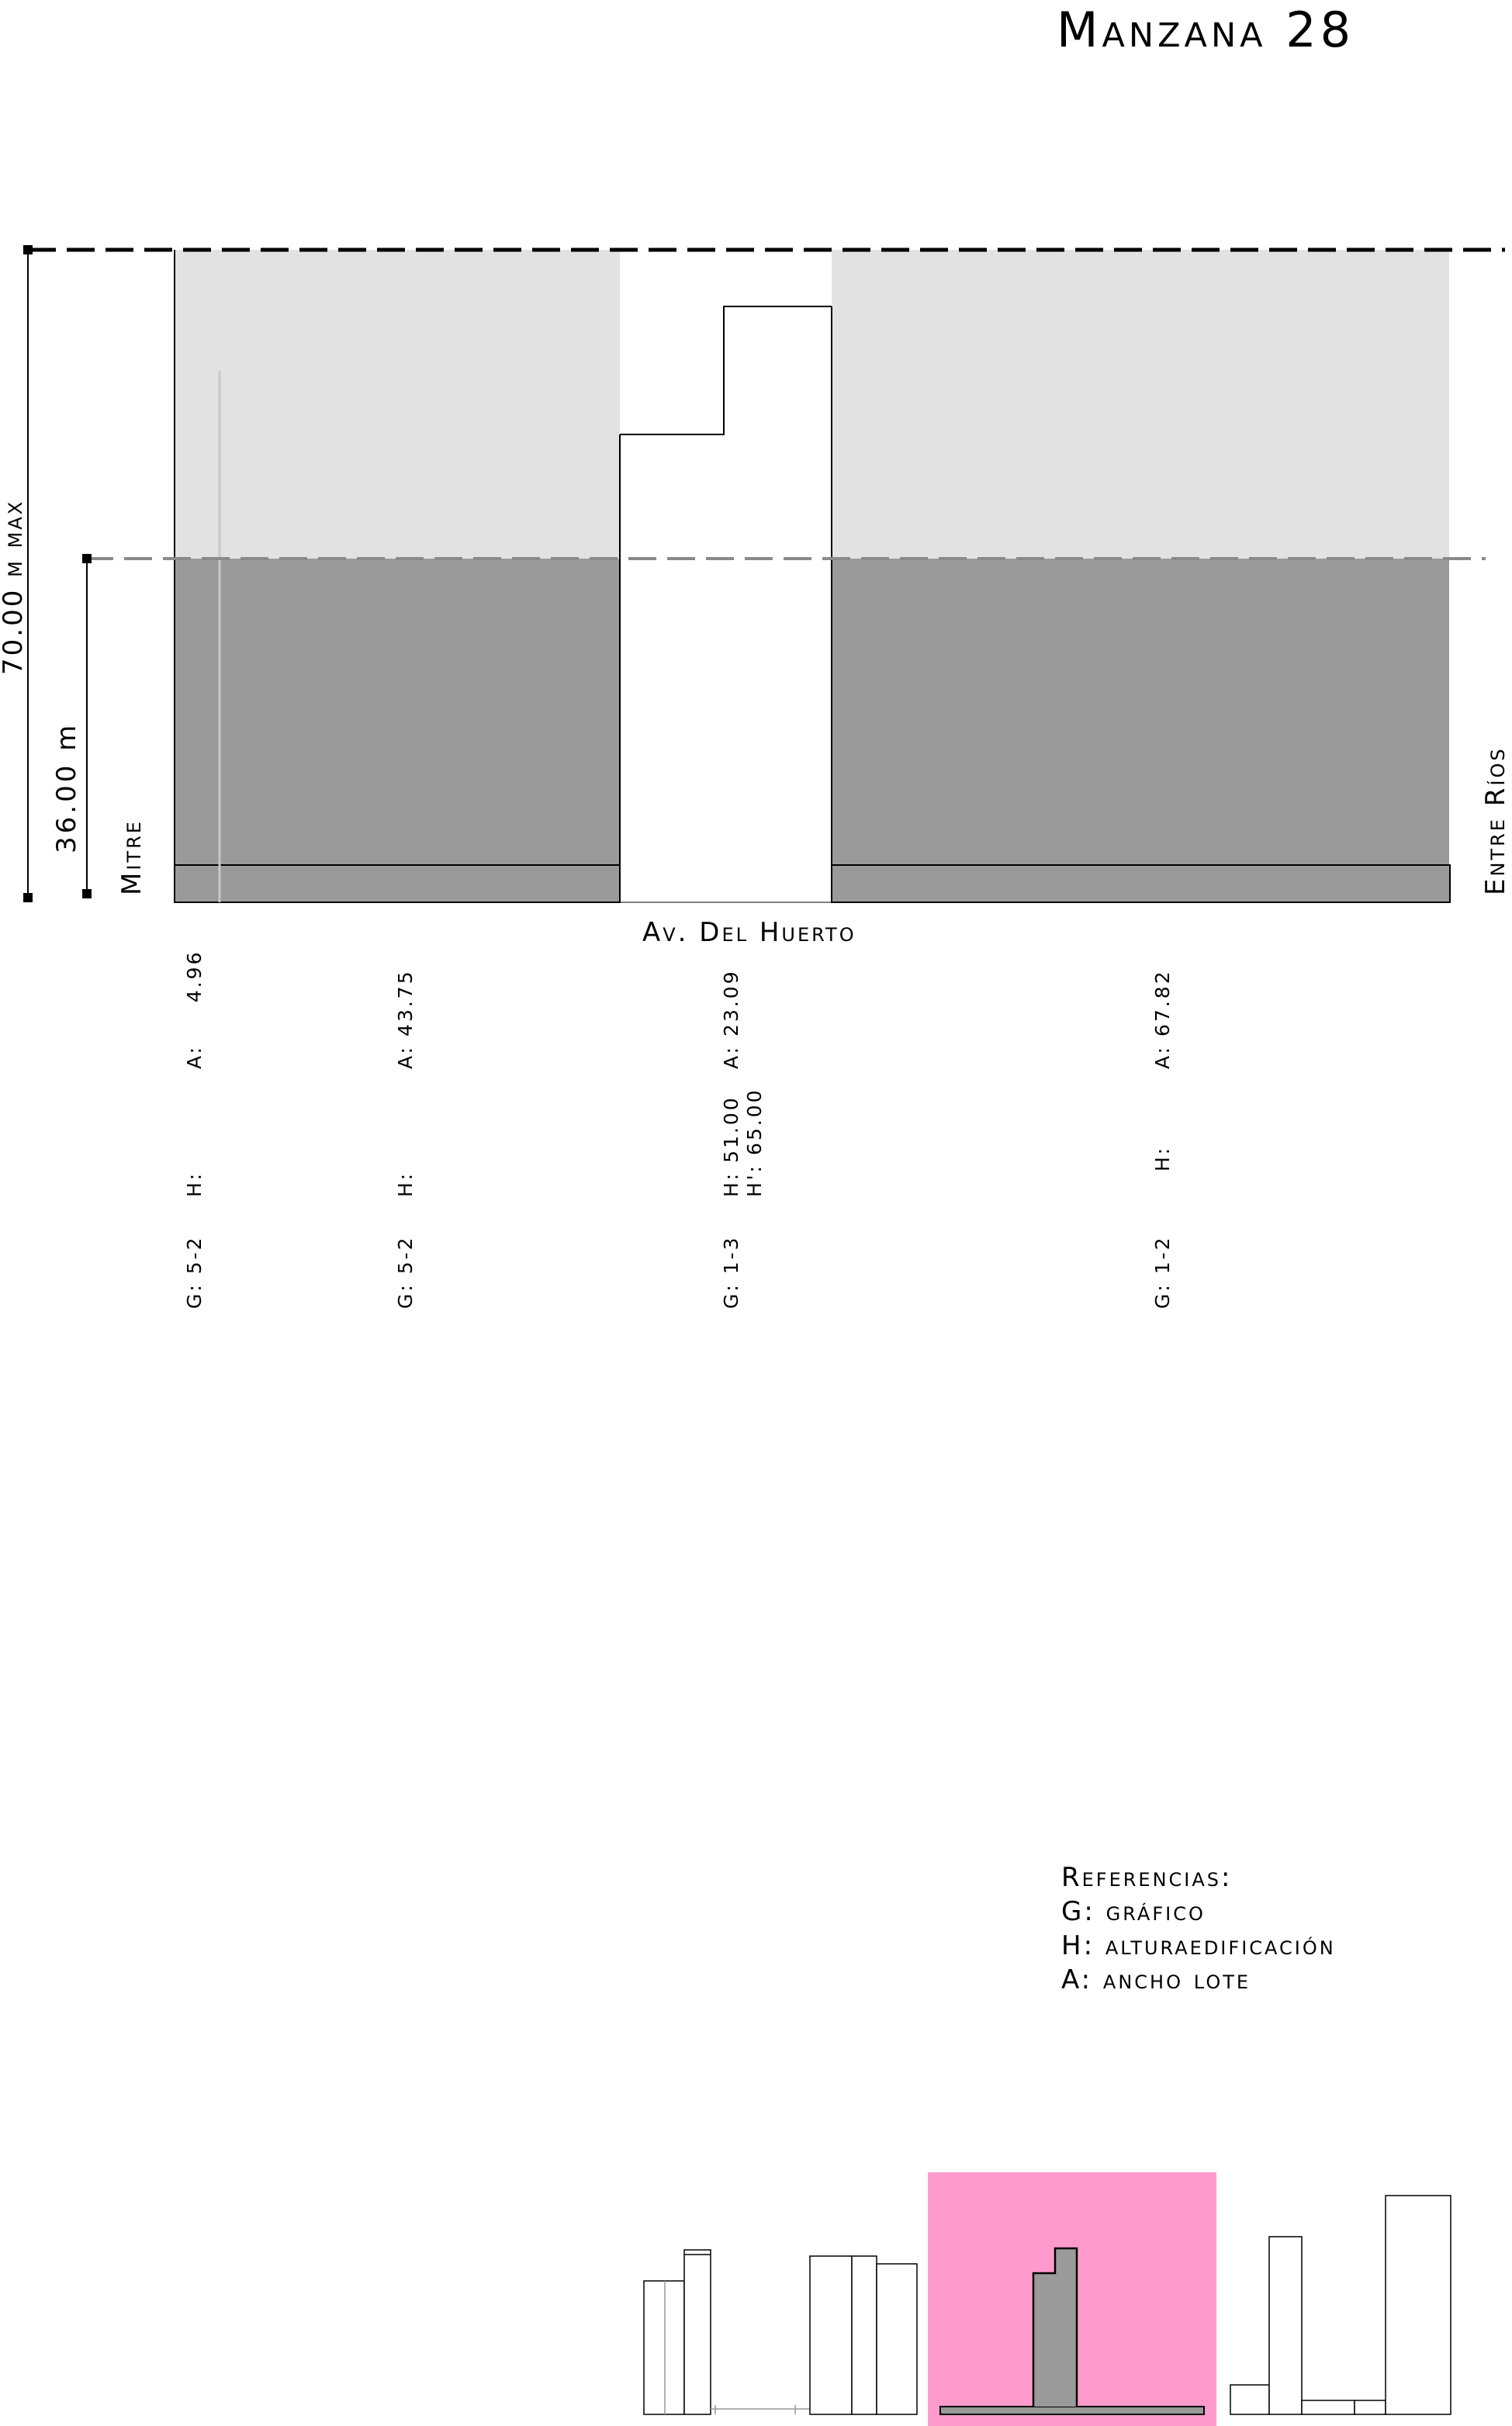 The image size is (1512, 2426). Describe the element at coordinates (1198, 1945) in the screenshot. I see `legend-item-h: H: alturaedificación` at that location.